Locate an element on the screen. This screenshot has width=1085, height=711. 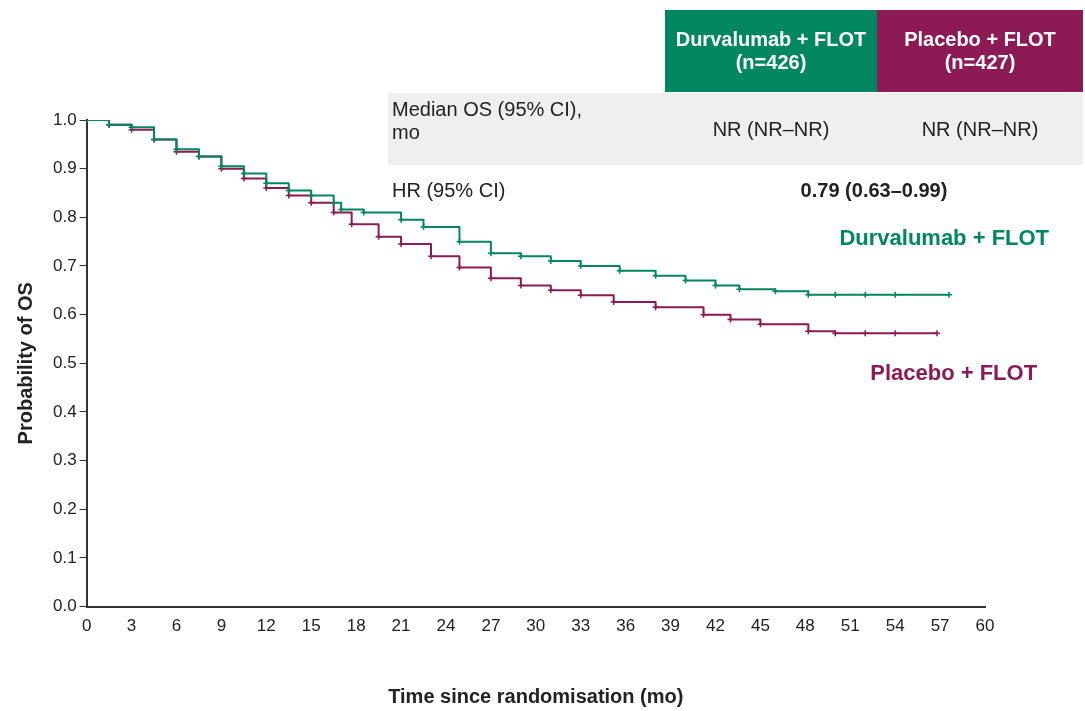
x-tick-label: 42 is located at coordinates (715, 626).